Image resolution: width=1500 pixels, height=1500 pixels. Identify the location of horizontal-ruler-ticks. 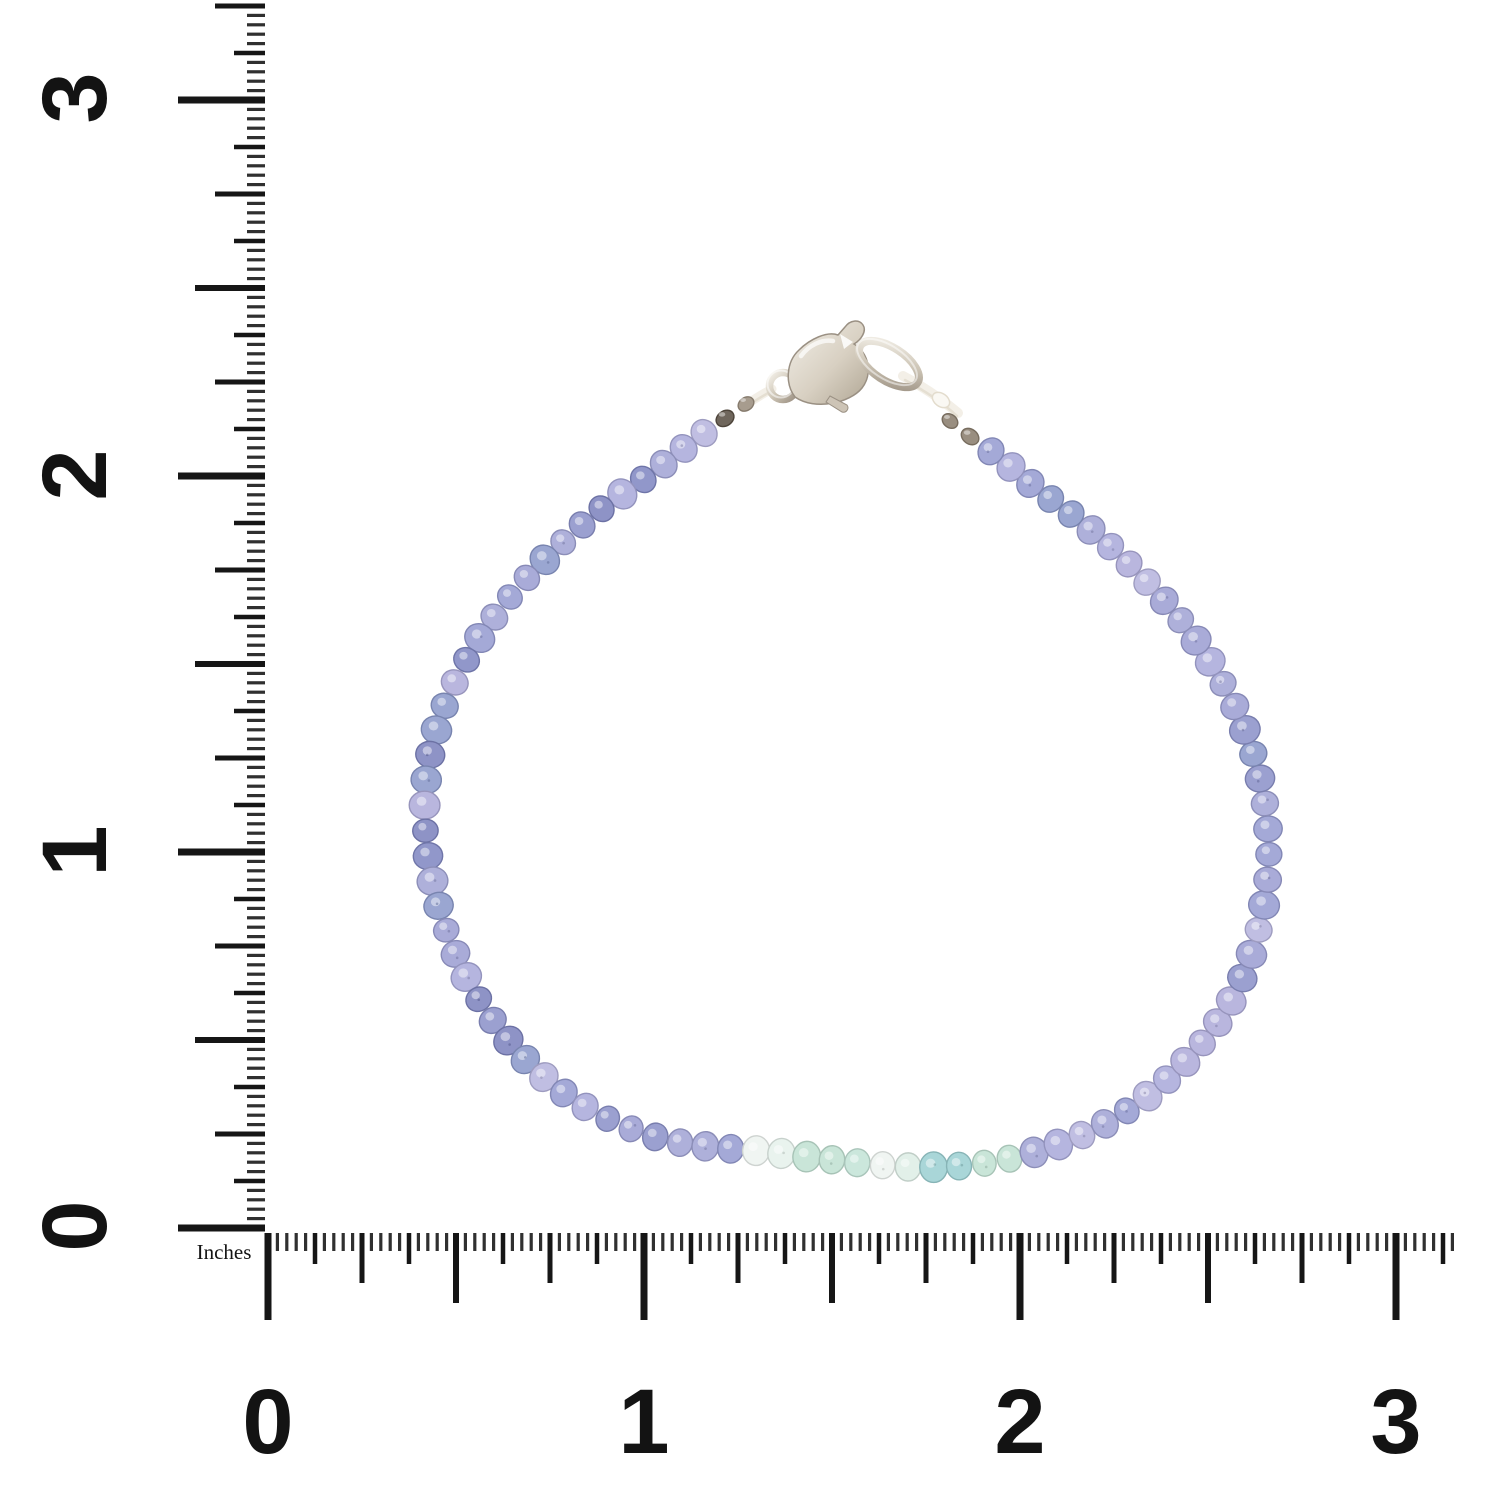
(859, 1276).